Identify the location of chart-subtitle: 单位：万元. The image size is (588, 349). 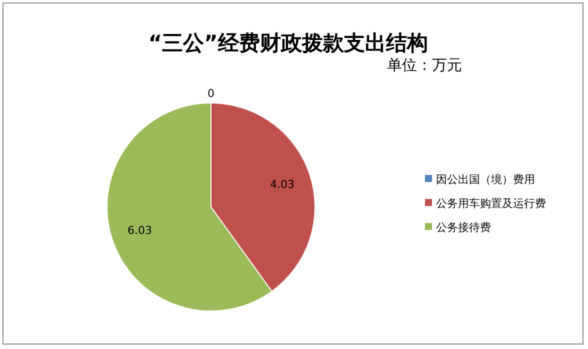
(424, 65).